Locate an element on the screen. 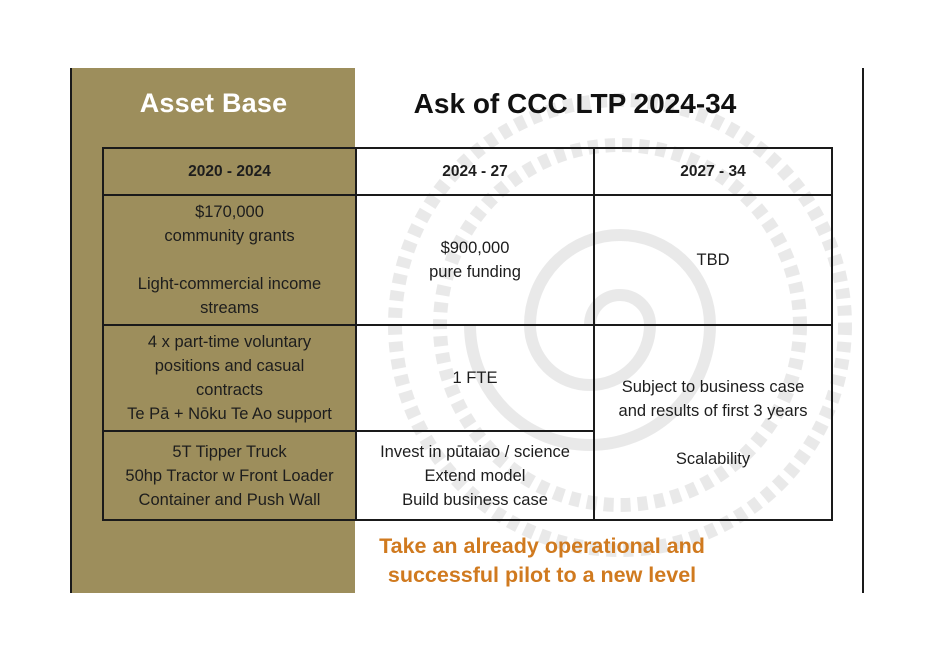  future-cell-tbd: TBD is located at coordinates (713, 260).